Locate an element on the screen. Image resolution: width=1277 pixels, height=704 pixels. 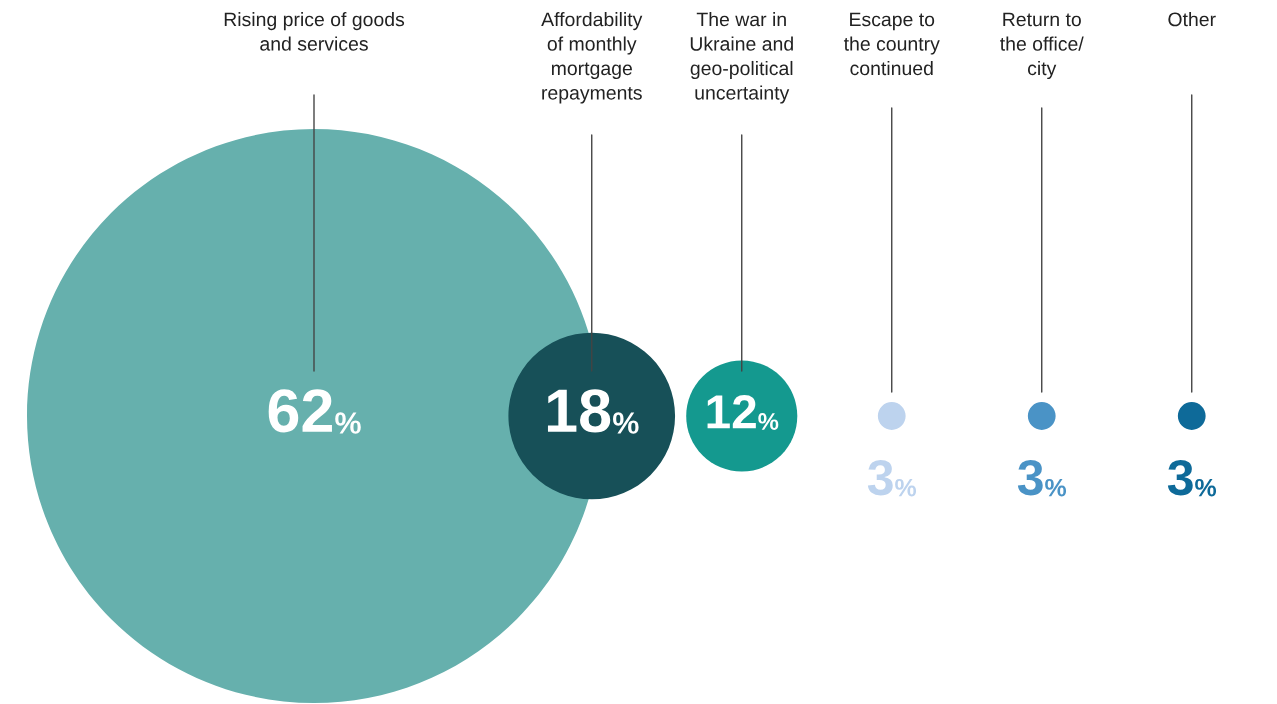
category-label: Rising price of goods and services is located at coordinates (314, 31).